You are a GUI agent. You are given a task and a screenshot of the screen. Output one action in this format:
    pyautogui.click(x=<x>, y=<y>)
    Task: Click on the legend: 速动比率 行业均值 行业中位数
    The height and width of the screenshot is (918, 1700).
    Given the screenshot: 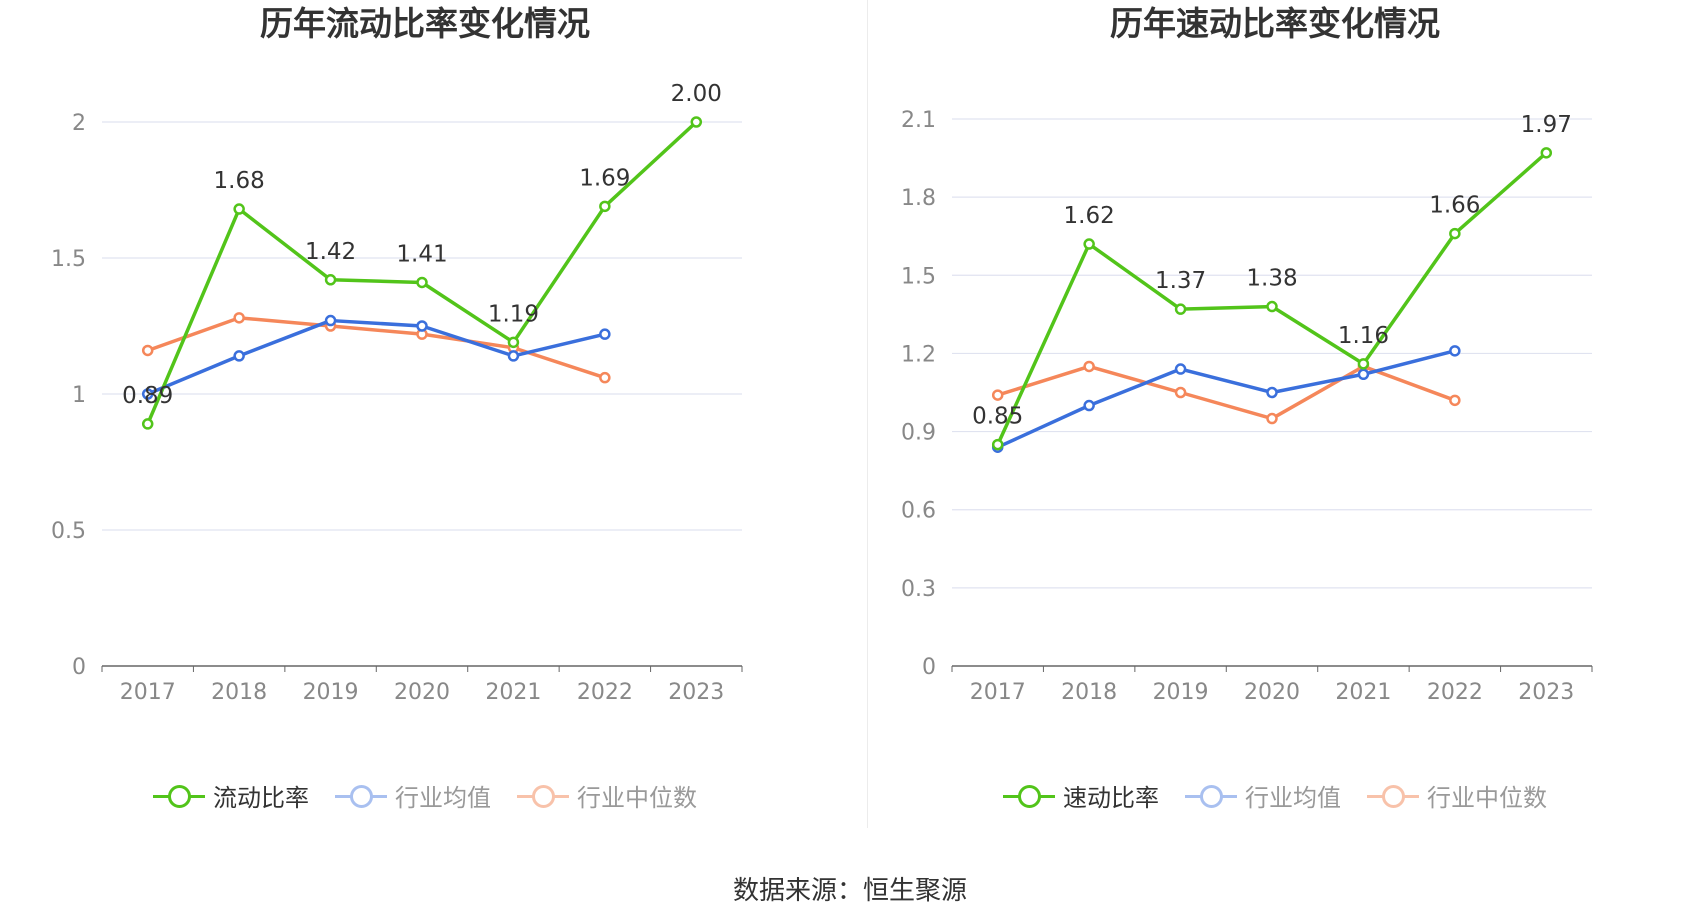 What is the action you would take?
    pyautogui.click(x=1275, y=795)
    